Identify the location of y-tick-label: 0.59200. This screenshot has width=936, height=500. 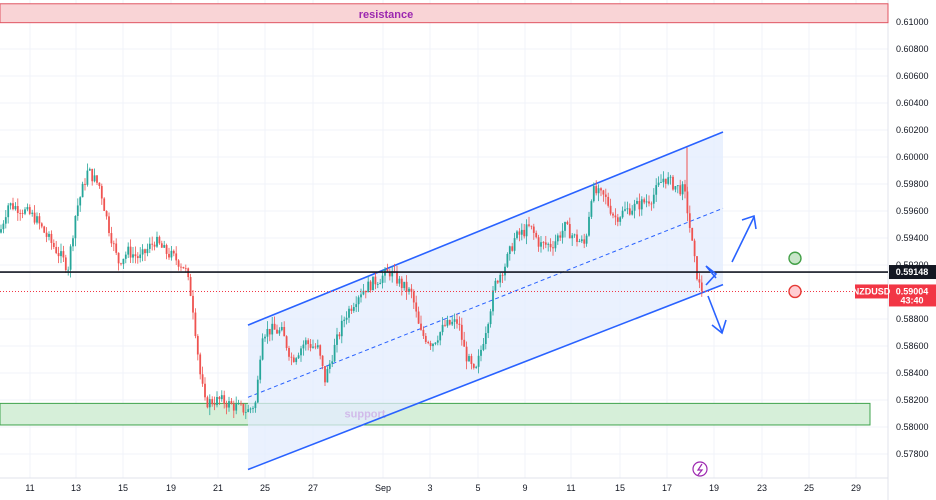
(912, 265).